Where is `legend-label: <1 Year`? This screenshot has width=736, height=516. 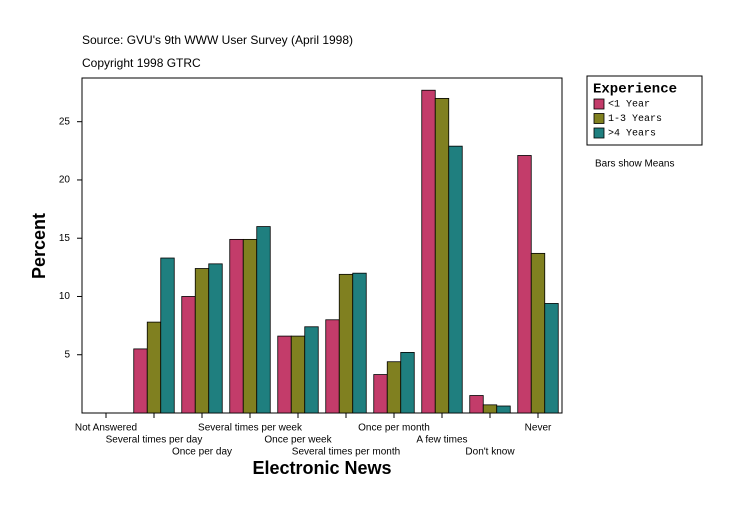
legend-label: <1 Year is located at coordinates (629, 105).